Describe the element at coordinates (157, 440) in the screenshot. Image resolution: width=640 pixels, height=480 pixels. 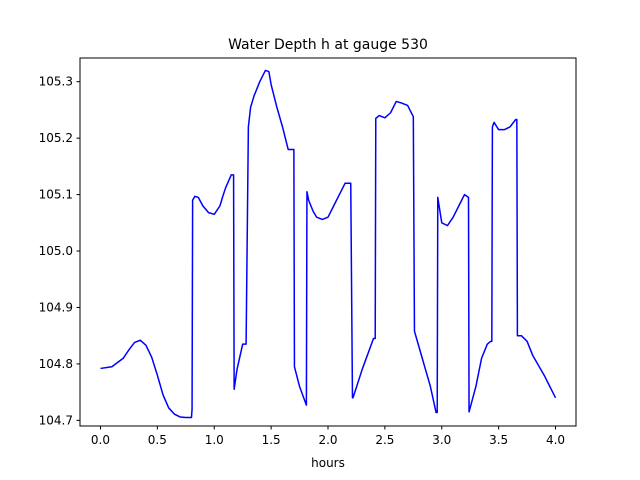
I see `x-tick-label: 0.5` at that location.